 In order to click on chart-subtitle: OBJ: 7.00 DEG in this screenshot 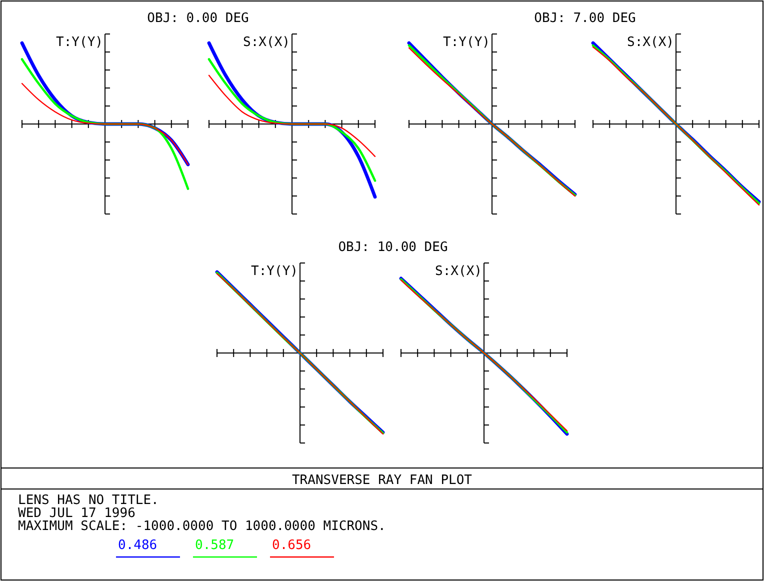, I will do `click(585, 18)`.